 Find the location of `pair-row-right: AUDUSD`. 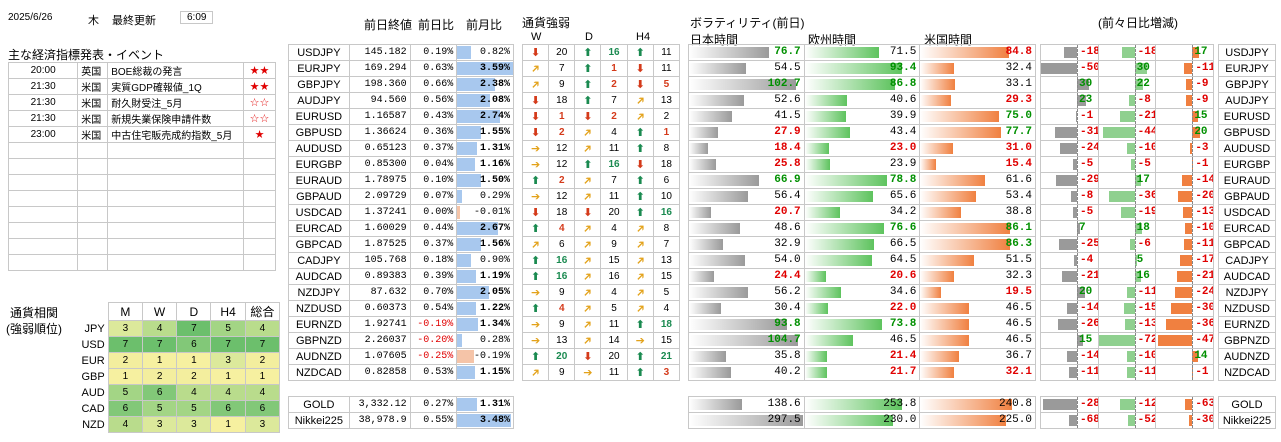

pair-row-right: AUDUSD is located at coordinates (1247, 148).